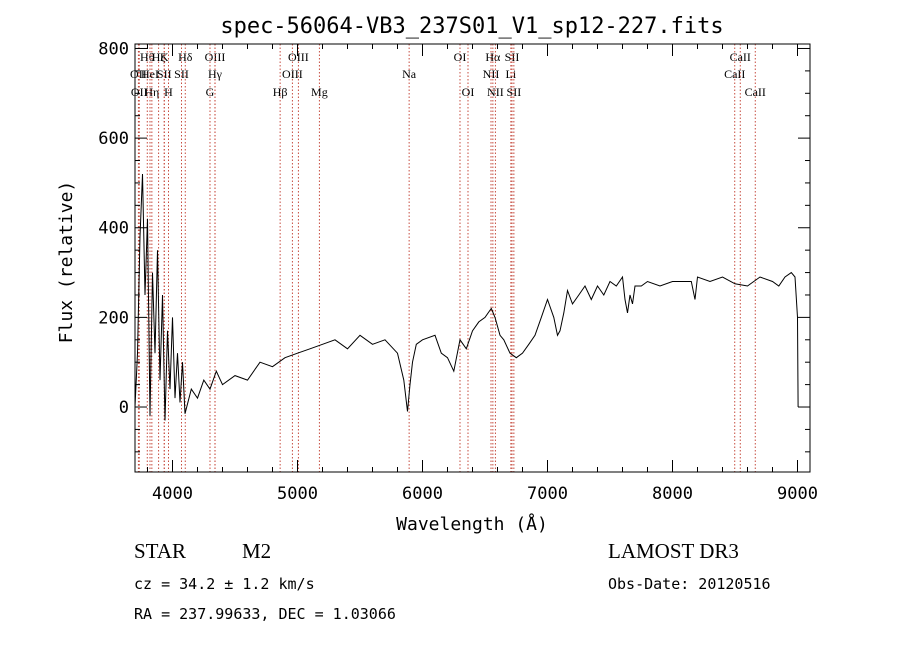 This screenshot has height=649, width=900. What do you see at coordinates (298, 57) in the screenshot?
I see `line-label-15: OIII` at bounding box center [298, 57].